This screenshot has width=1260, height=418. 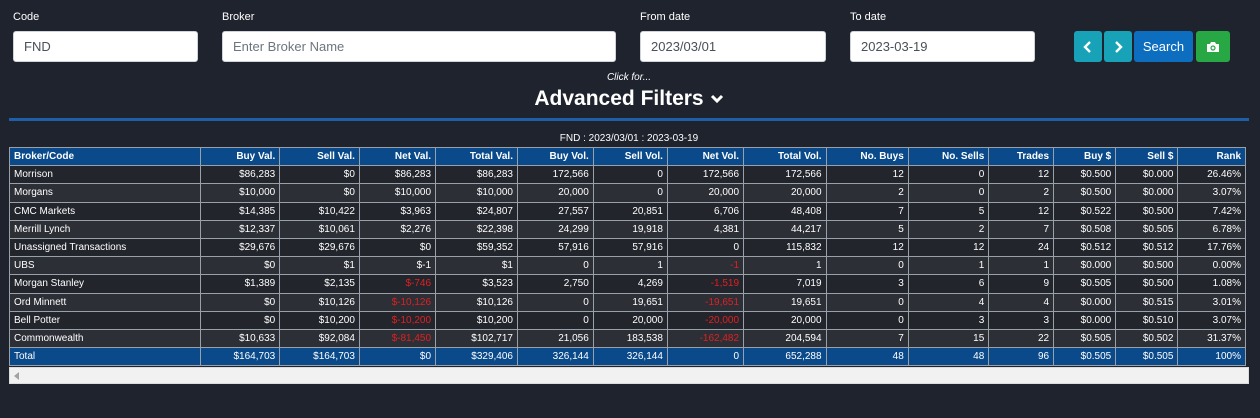 I want to click on camera-icon, so click(x=1213, y=46).